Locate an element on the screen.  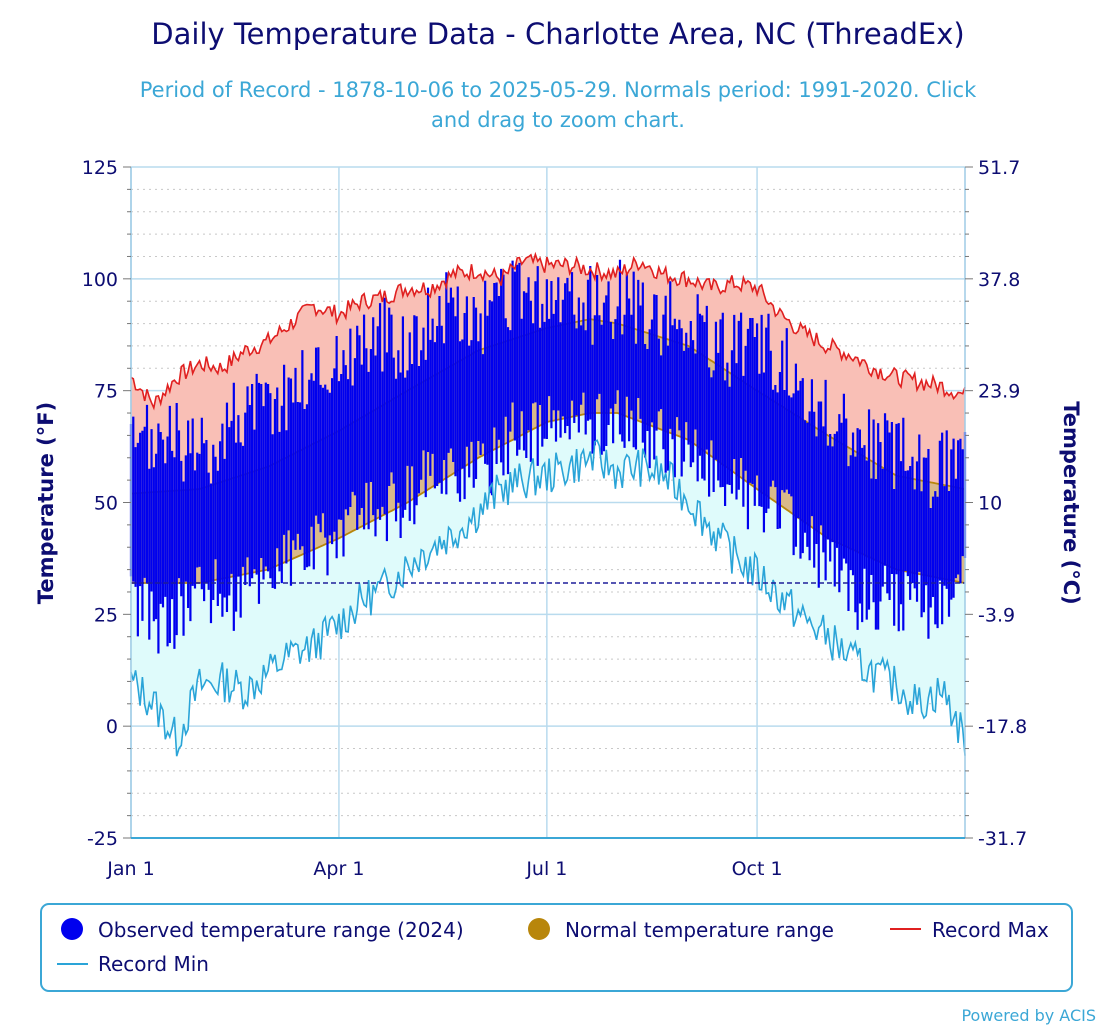
legend-observed-marker is located at coordinates (72, 929).